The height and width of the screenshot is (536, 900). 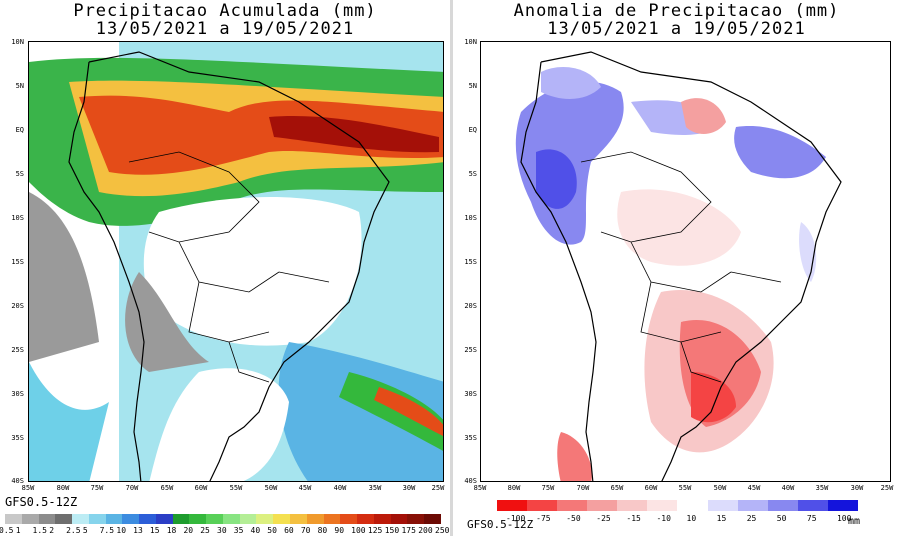 What do you see at coordinates (392, 530) in the screenshot?
I see `colorbar-label: 150` at bounding box center [392, 530].